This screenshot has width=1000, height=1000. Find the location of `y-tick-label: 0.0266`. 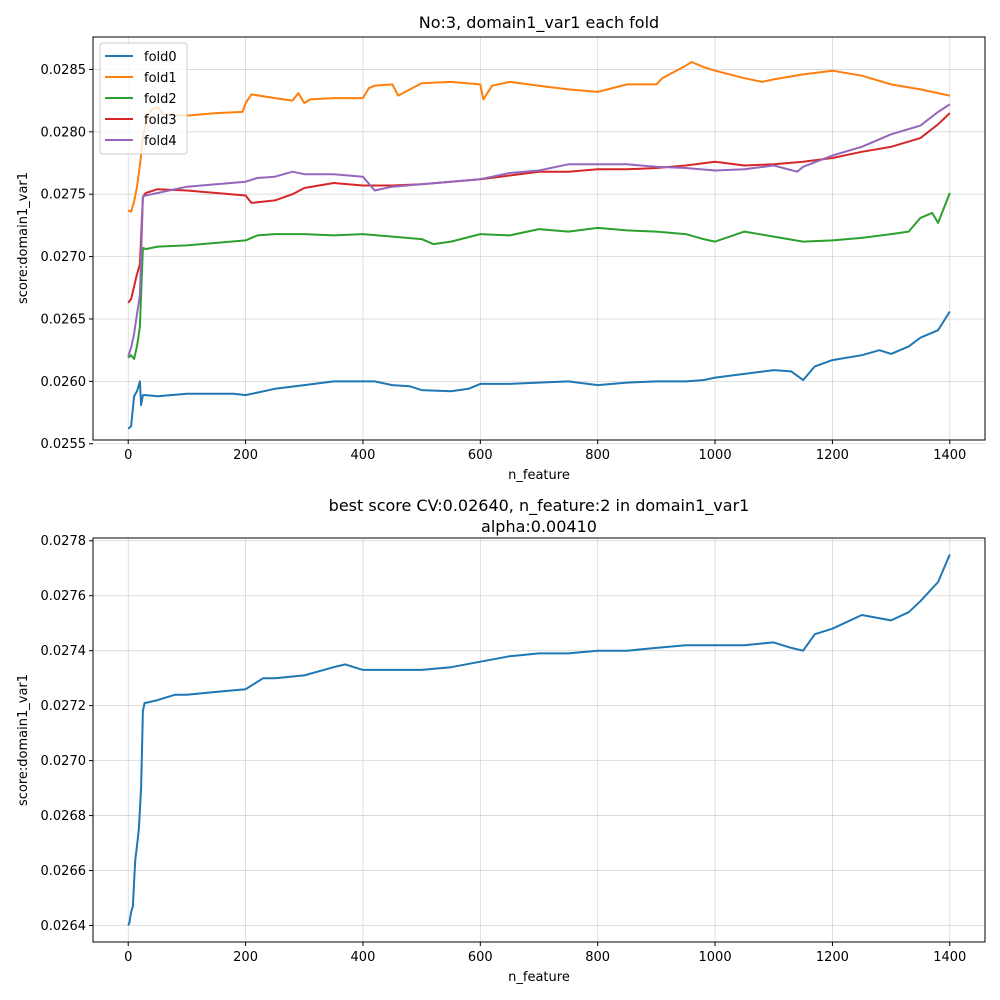

y-tick-label: 0.0266 is located at coordinates (64, 871).